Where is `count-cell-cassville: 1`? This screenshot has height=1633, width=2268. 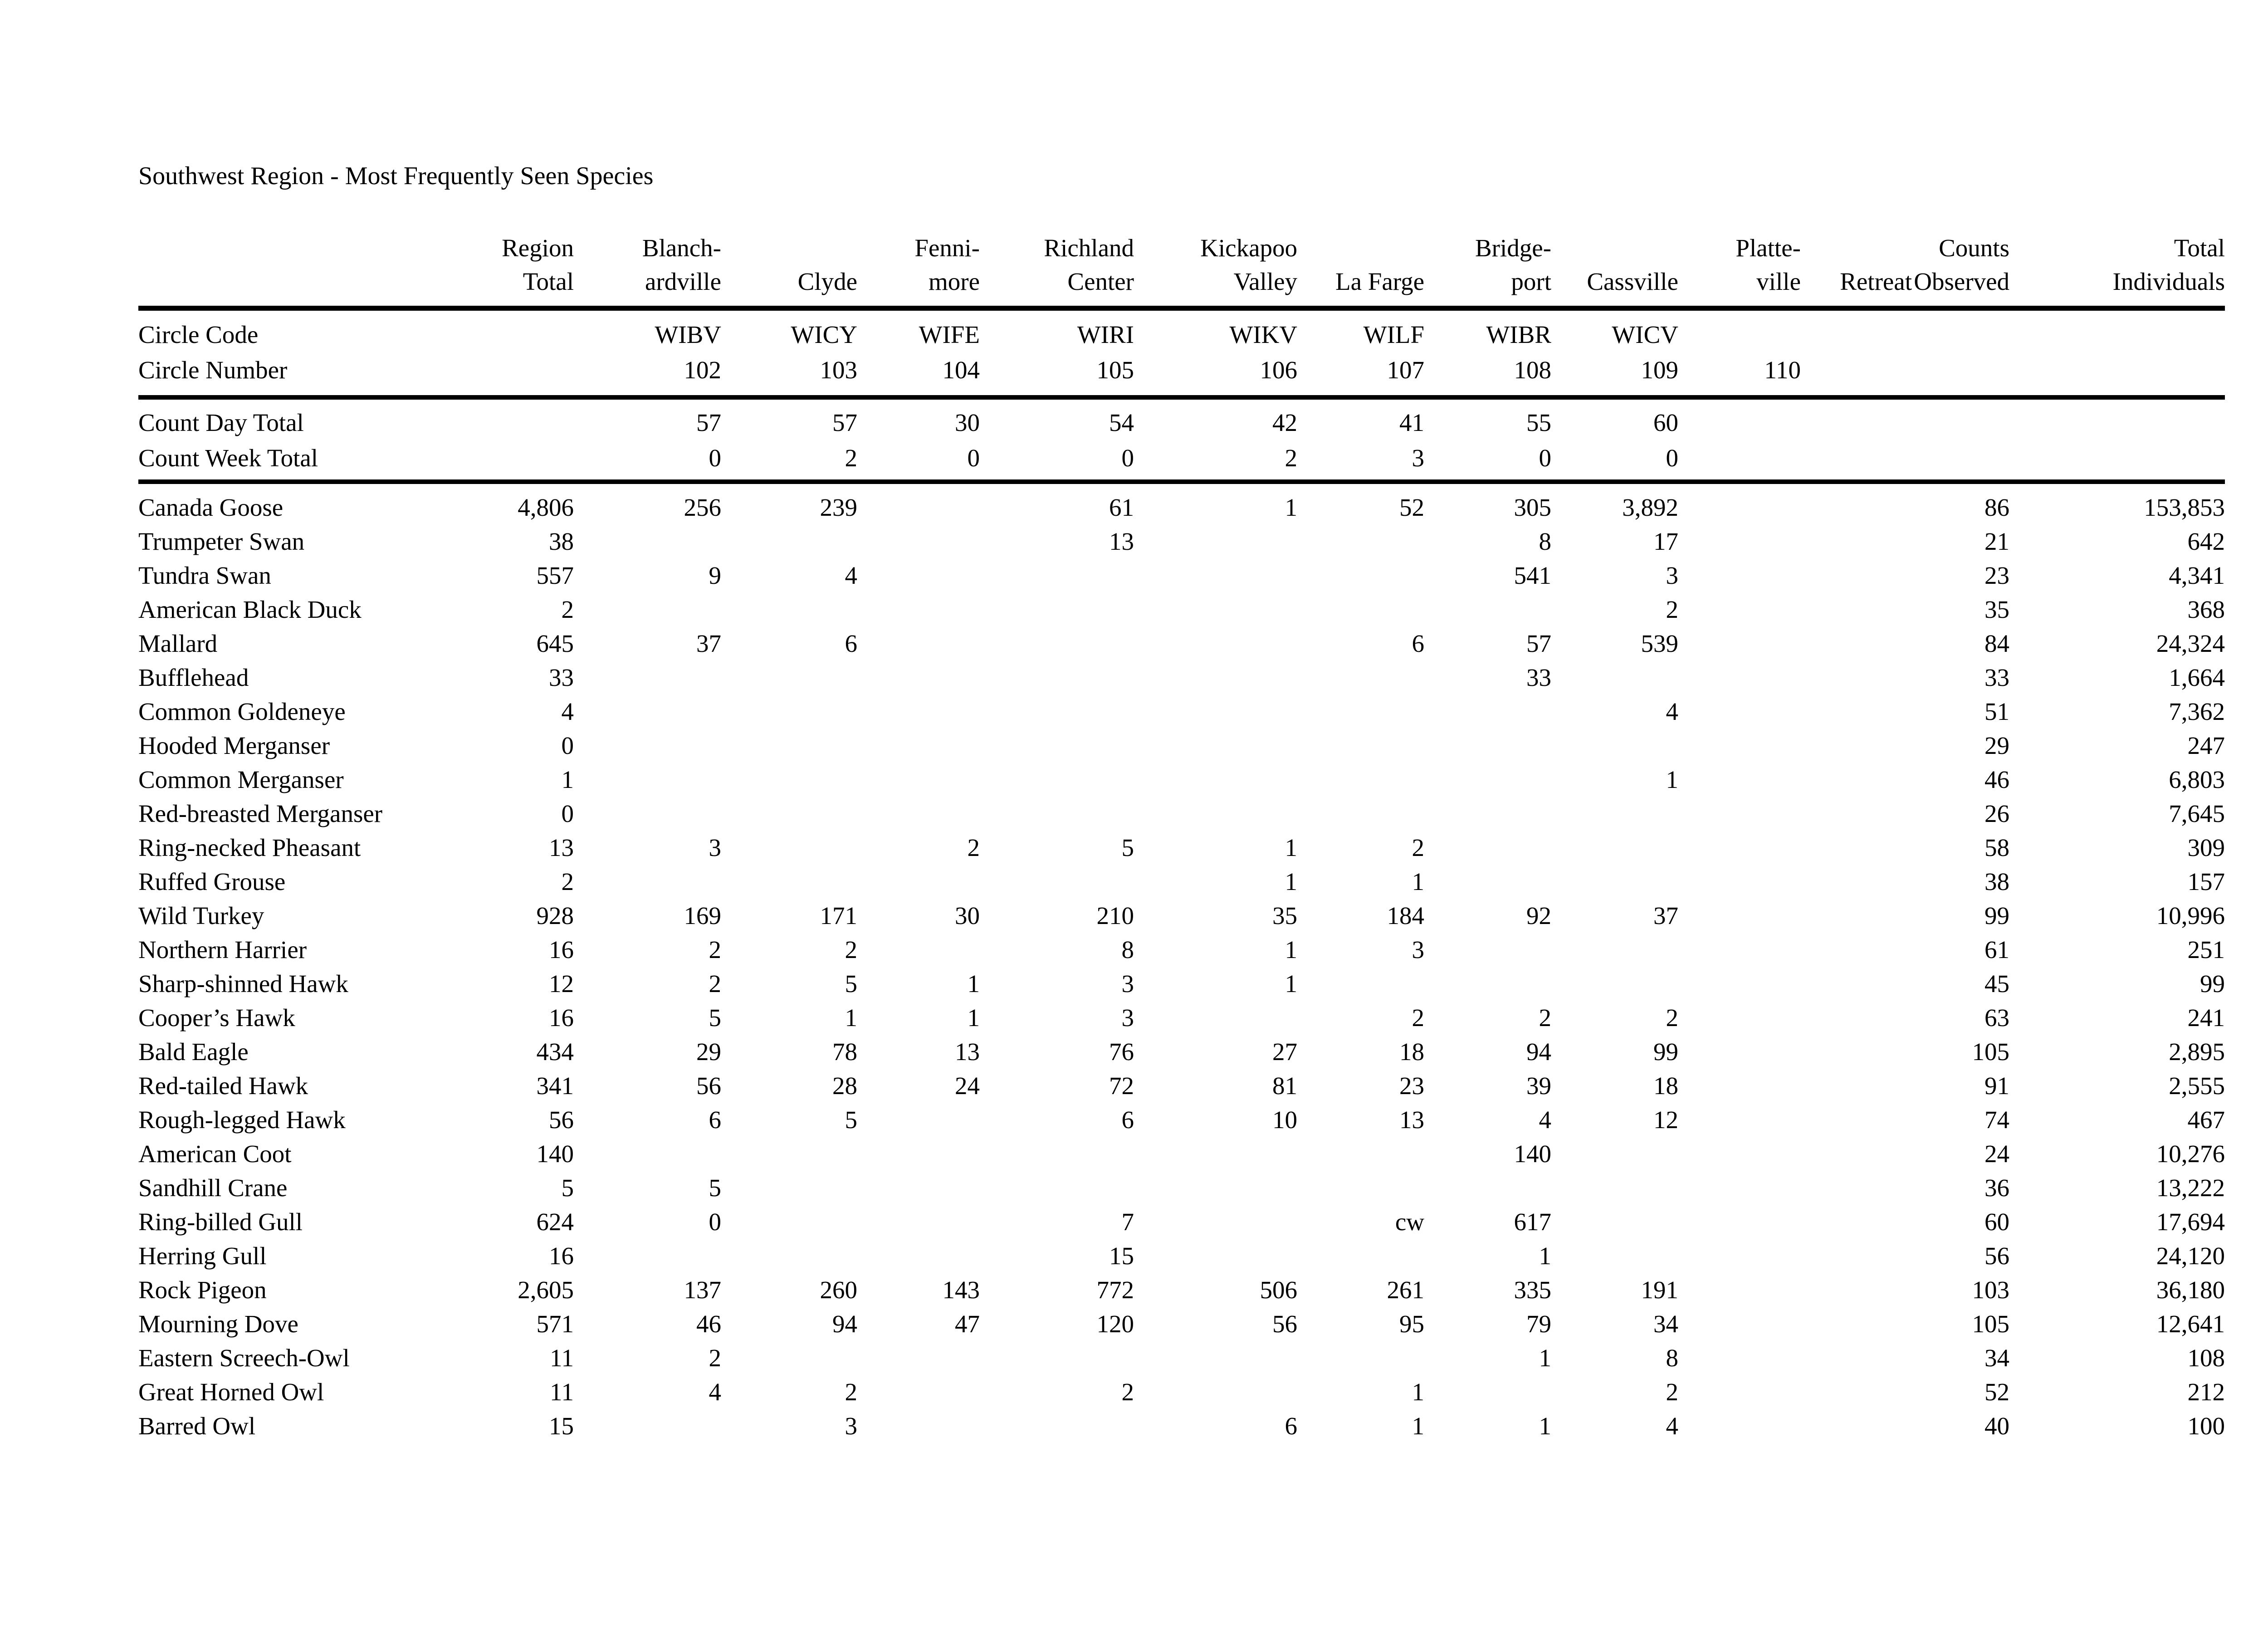
count-cell-cassville: 1 is located at coordinates (1673, 779).